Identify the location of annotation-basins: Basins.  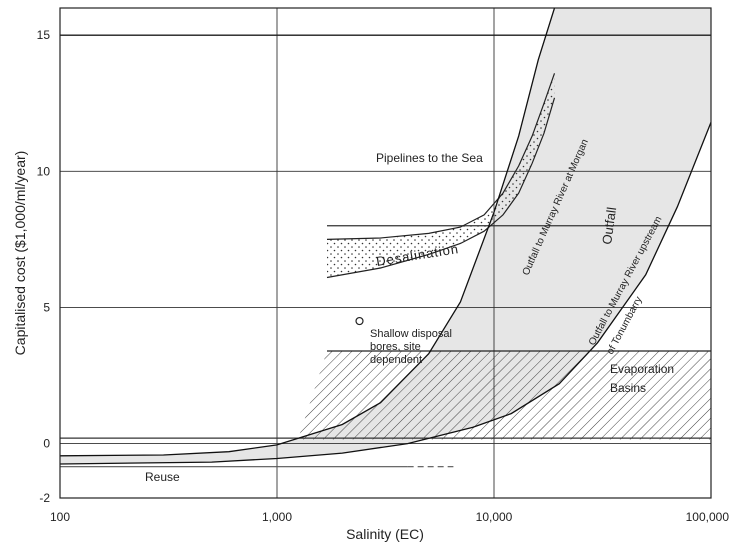
(628, 388).